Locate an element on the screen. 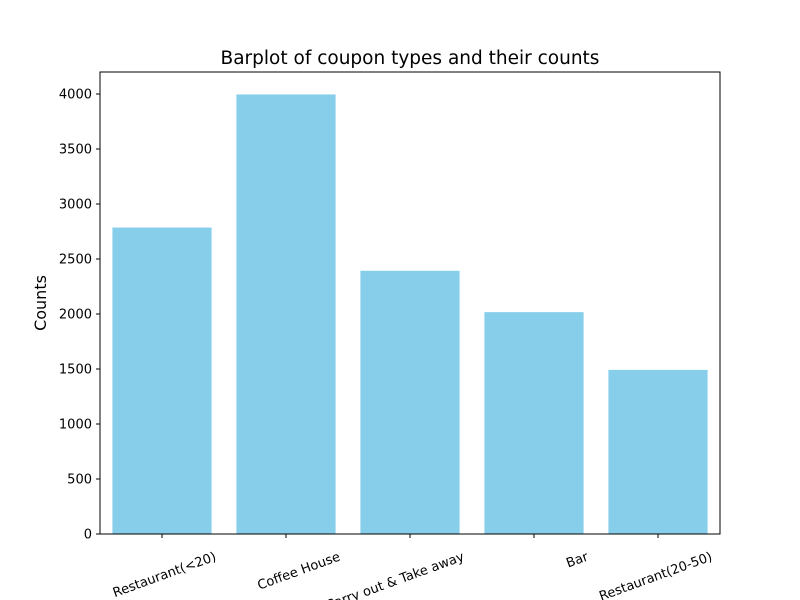  x-tick-label: Carry out & Take away is located at coordinates (395, 575).